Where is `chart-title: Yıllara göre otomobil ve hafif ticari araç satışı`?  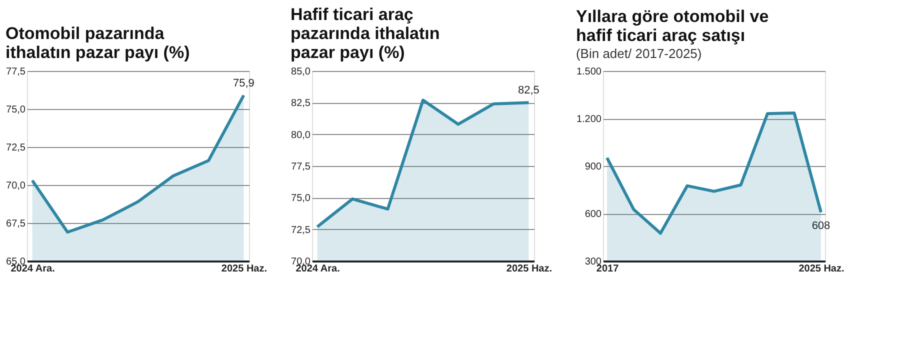 chart-title: Yıllara göre otomobil ve hafif ticari araç satışı is located at coordinates (672, 26).